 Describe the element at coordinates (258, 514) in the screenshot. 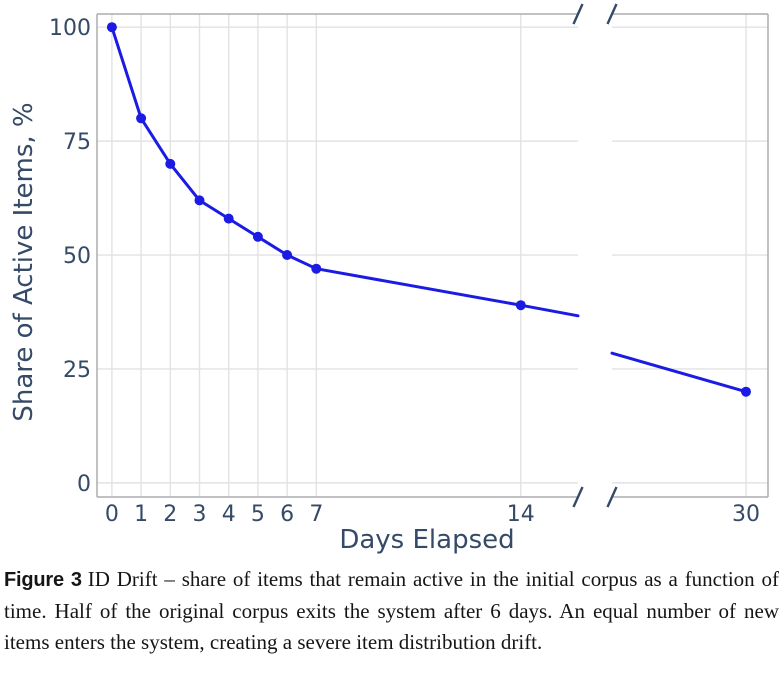

I see `x-tick-label: 5` at that location.